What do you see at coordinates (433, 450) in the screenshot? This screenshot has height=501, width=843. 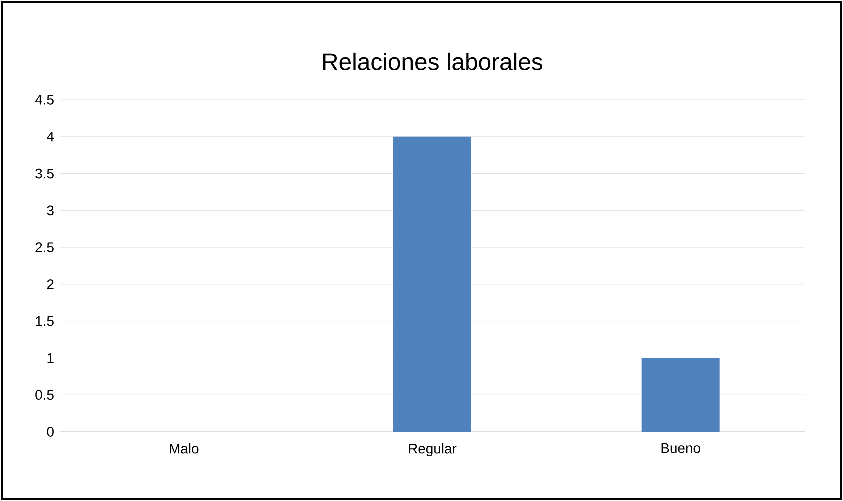 I see `x-tick-label: Regular` at bounding box center [433, 450].